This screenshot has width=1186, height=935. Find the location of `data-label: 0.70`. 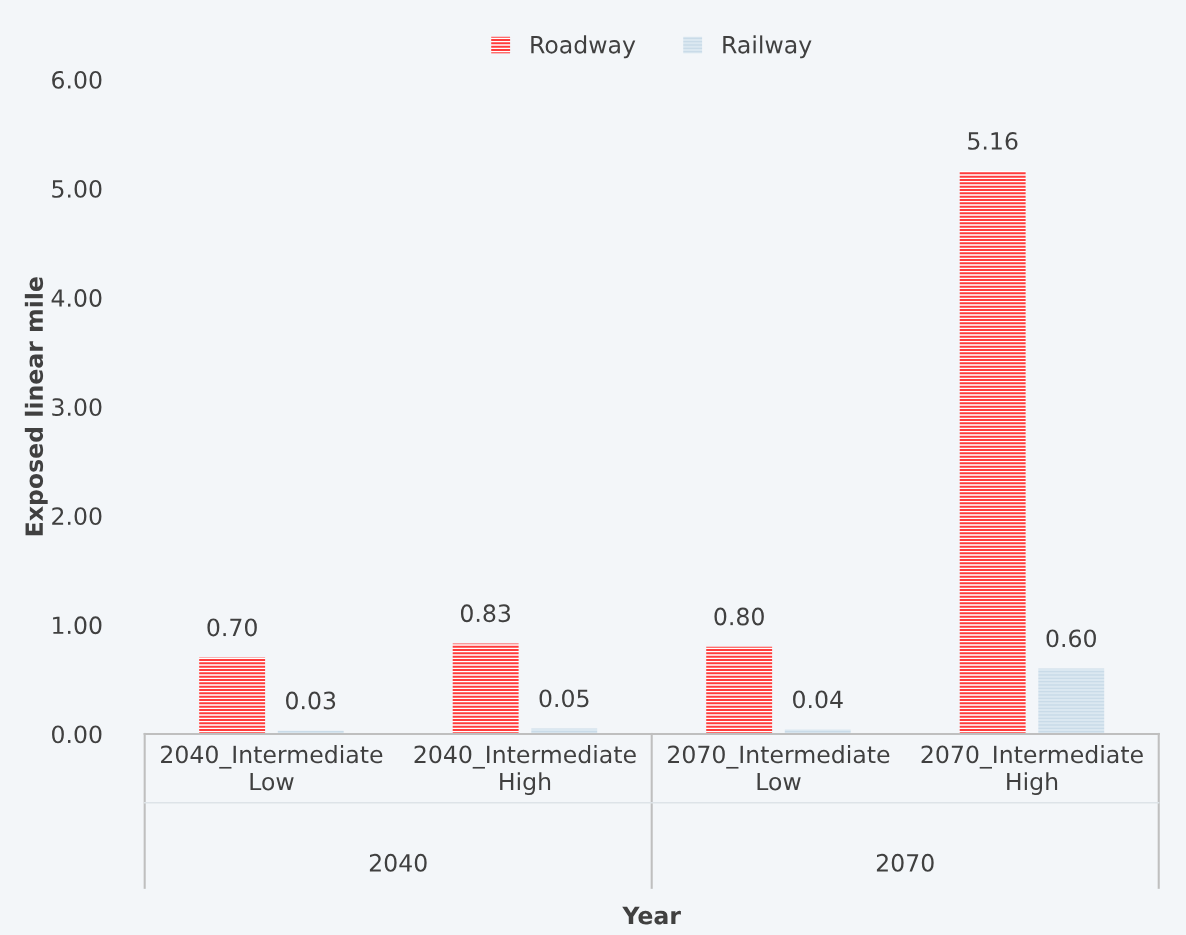

data-label: 0.70 is located at coordinates (232, 627).